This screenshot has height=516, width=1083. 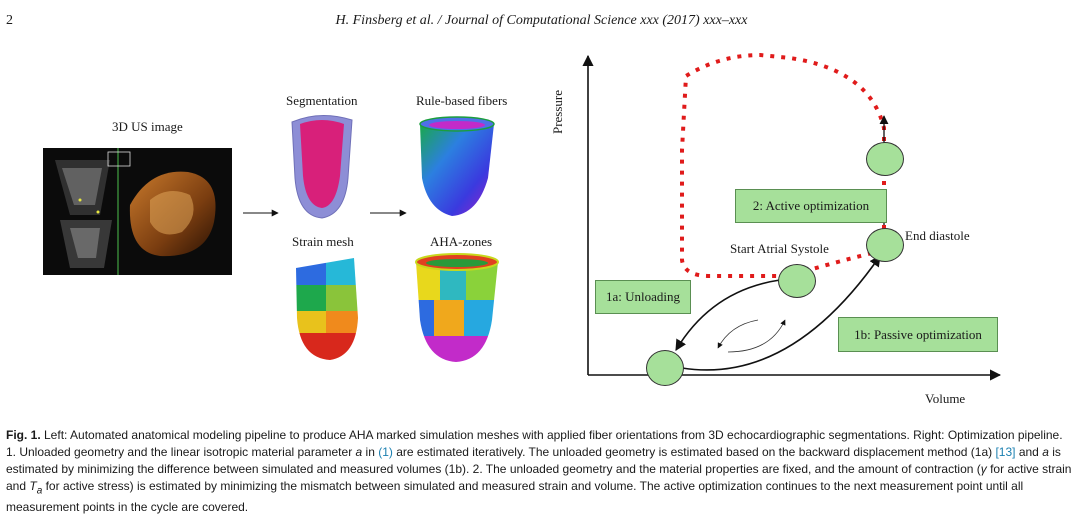 What do you see at coordinates (983, 469) in the screenshot?
I see `symbol-gamma: γ` at bounding box center [983, 469].